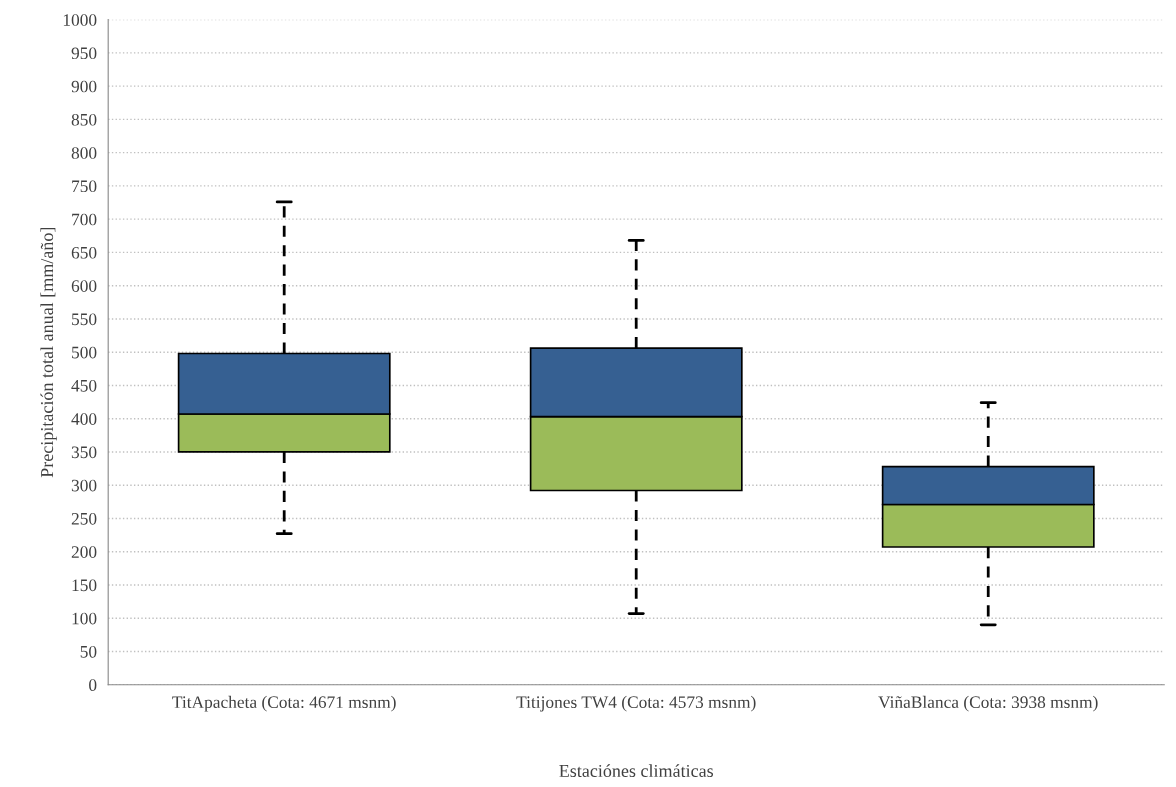  Describe the element at coordinates (636, 703) in the screenshot. I see `x-tick-label: Titijones TW4 (Cota: 4573 msnm)` at that location.